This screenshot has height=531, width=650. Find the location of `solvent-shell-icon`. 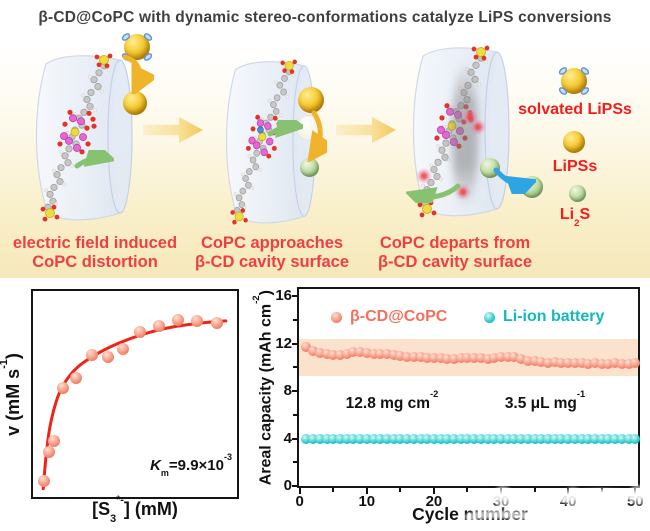

solvent-shell-icon is located at coordinates (574, 81).